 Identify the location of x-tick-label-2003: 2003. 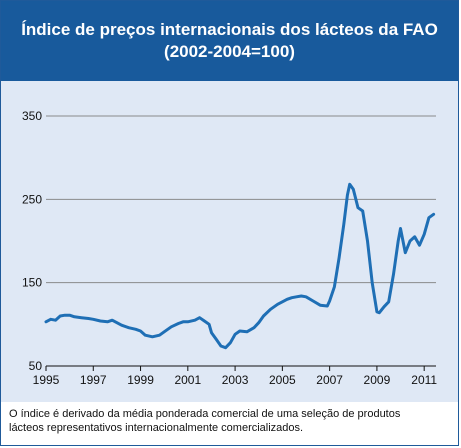
(235, 380).